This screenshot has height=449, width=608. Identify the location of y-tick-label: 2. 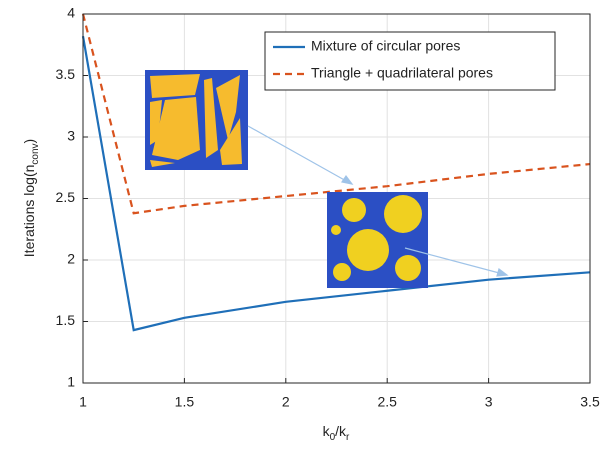
(71, 259).